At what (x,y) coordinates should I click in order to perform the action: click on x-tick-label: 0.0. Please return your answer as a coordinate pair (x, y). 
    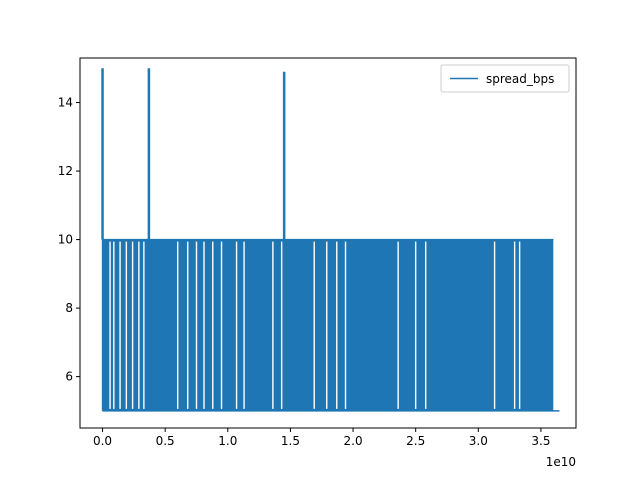
    Looking at the image, I should click on (102, 441).